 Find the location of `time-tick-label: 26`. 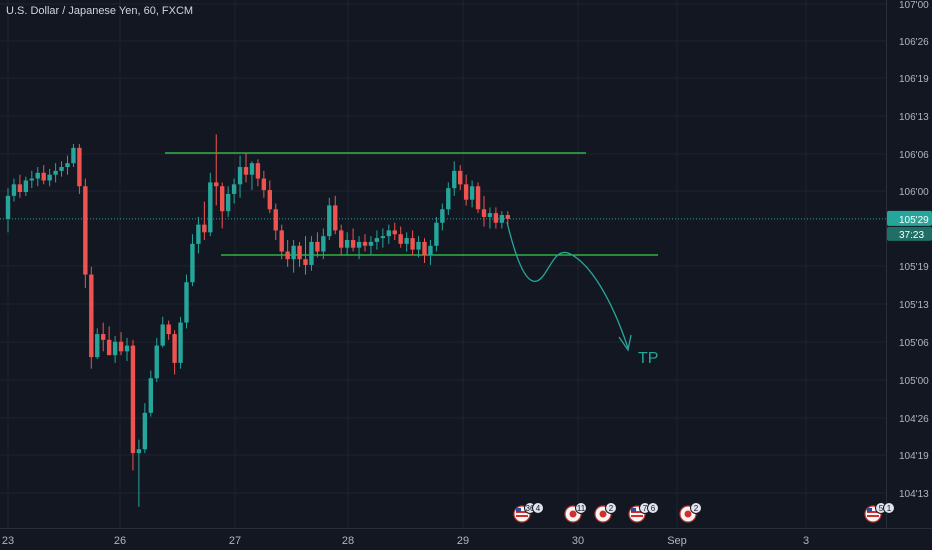

time-tick-label: 26 is located at coordinates (120, 541).